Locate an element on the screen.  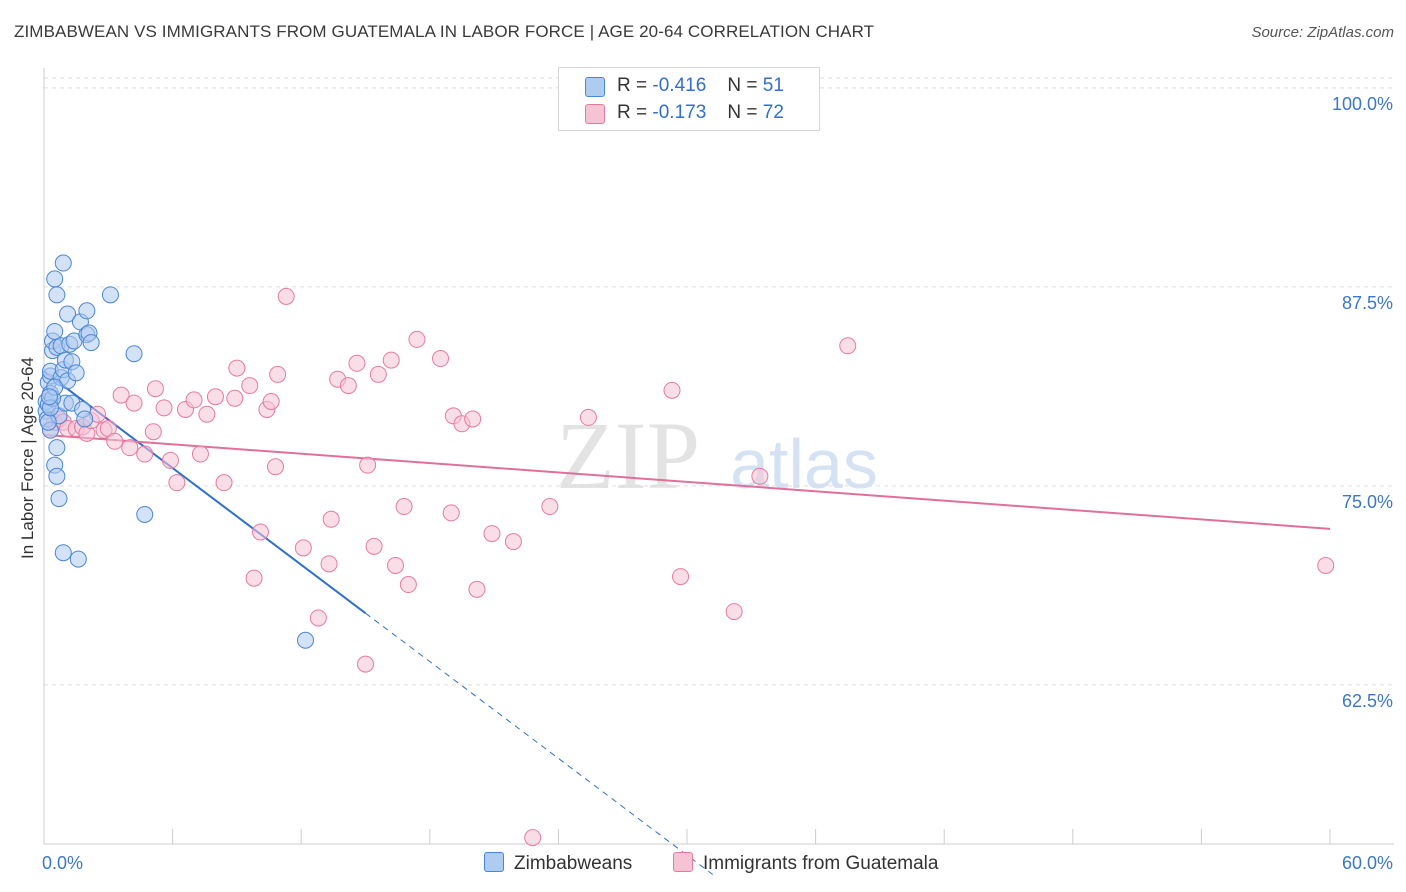
y-tick-label: 75.0% is located at coordinates (1367, 502).